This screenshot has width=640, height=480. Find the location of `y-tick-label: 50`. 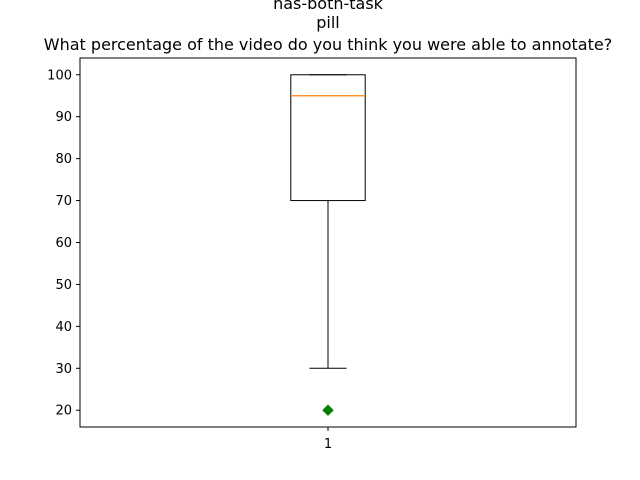

y-tick-label: 50 is located at coordinates (63, 285).